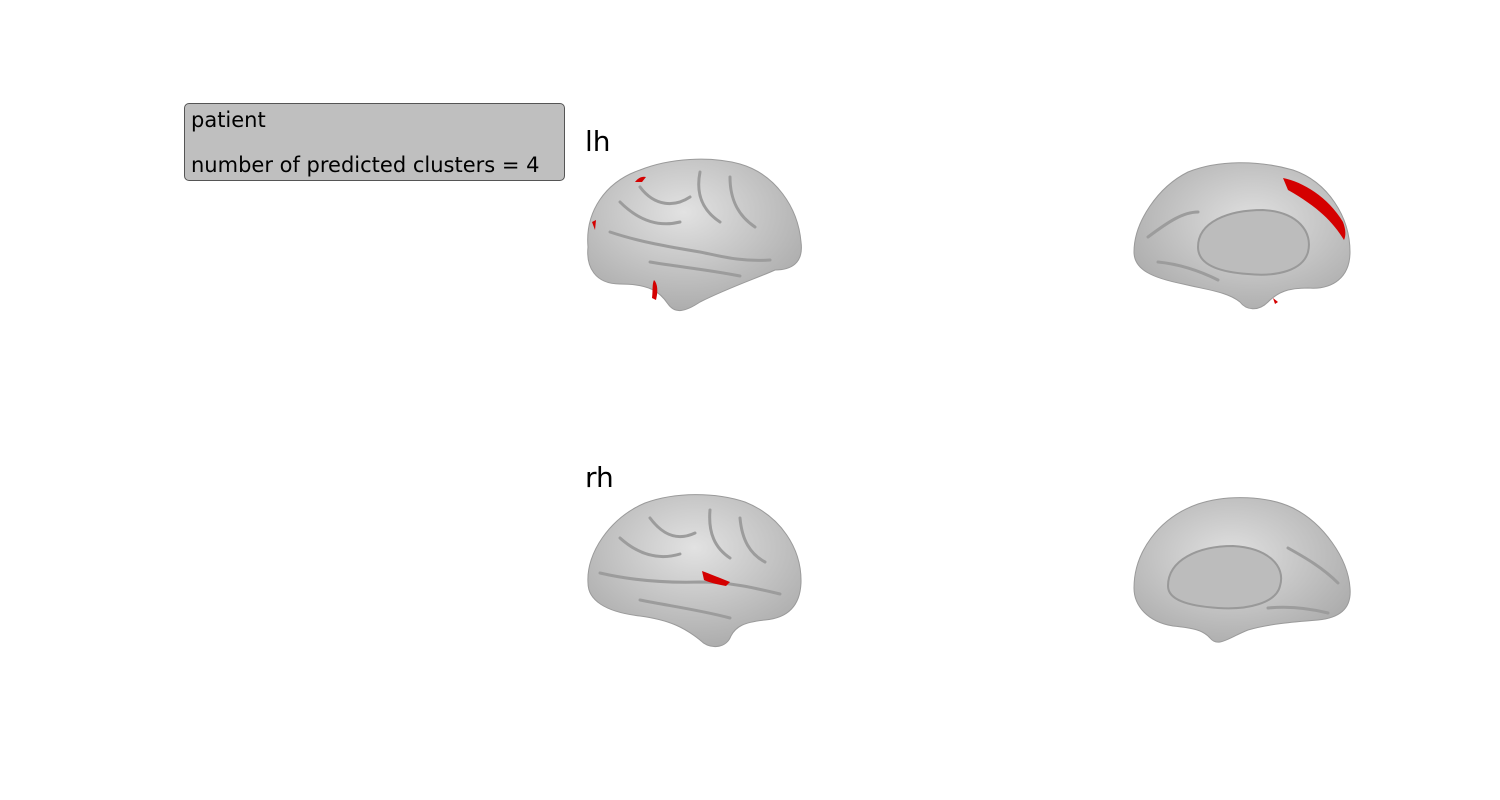 The width and height of the screenshot is (1500, 800). What do you see at coordinates (695, 573) in the screenshot?
I see `rh-lateral-brain` at bounding box center [695, 573].